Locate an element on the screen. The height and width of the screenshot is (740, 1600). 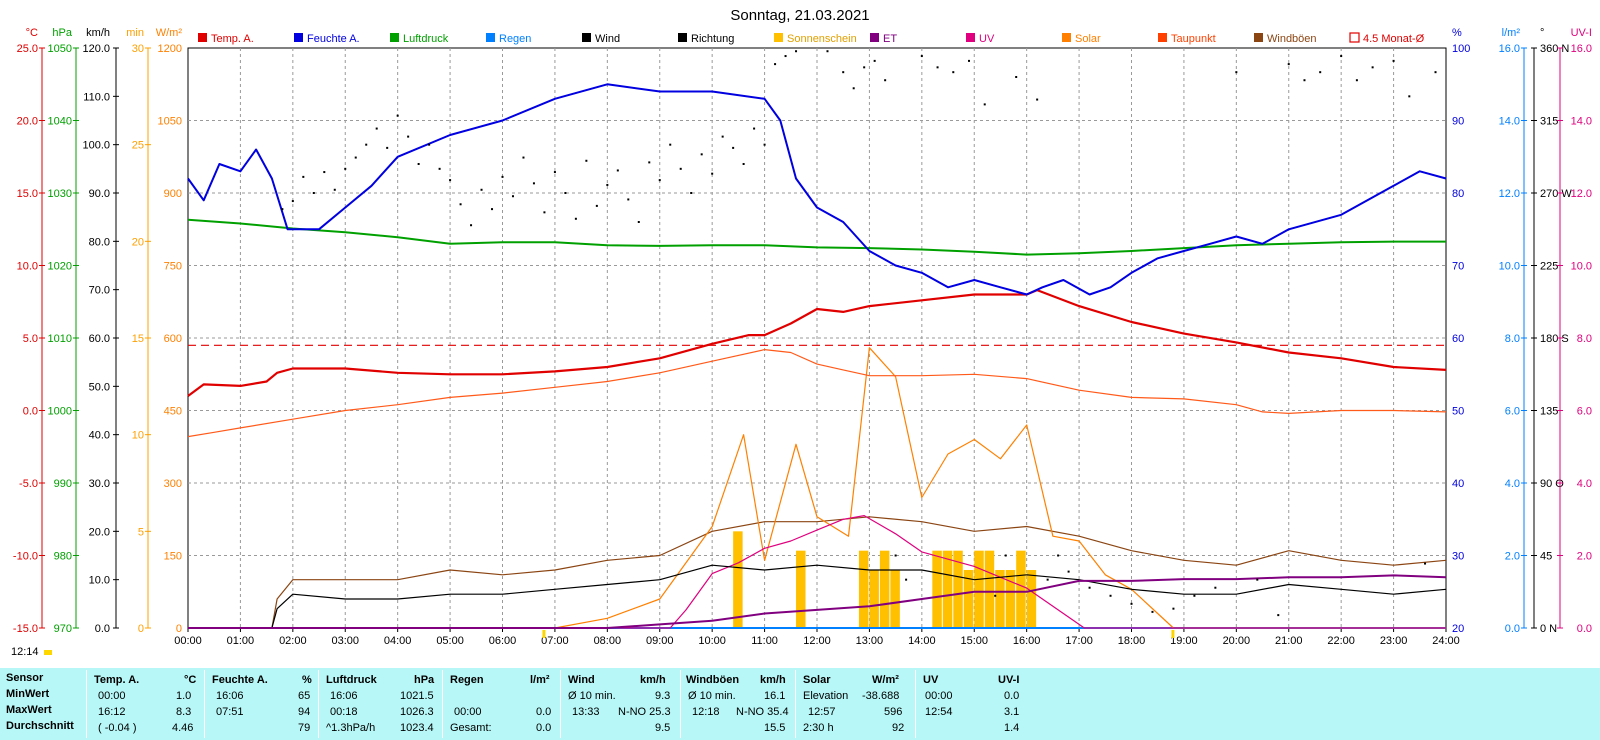
chart-title: Sonntag, 21.03.2021 is located at coordinates (799, 15).